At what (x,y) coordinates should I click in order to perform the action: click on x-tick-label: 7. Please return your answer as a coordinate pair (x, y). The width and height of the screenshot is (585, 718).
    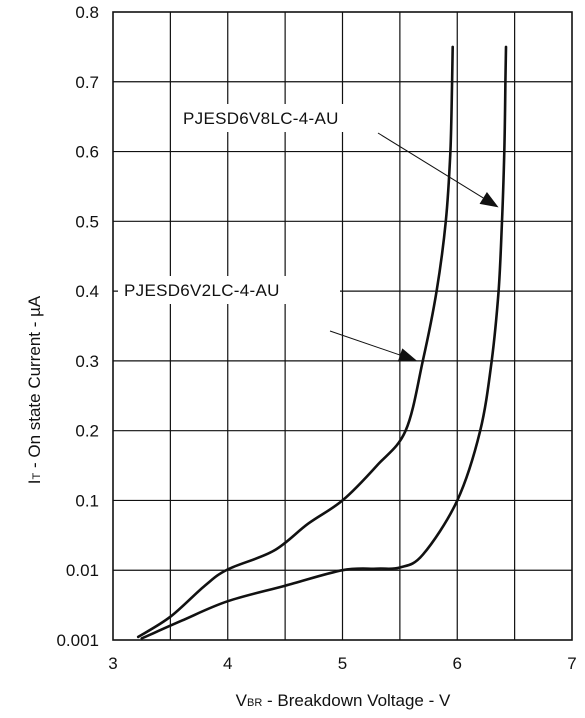
    Looking at the image, I should click on (571, 663).